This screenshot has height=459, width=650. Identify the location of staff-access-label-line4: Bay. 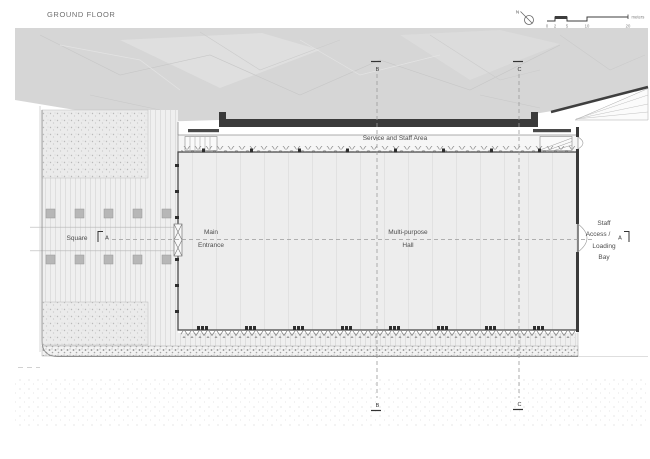
(604, 257).